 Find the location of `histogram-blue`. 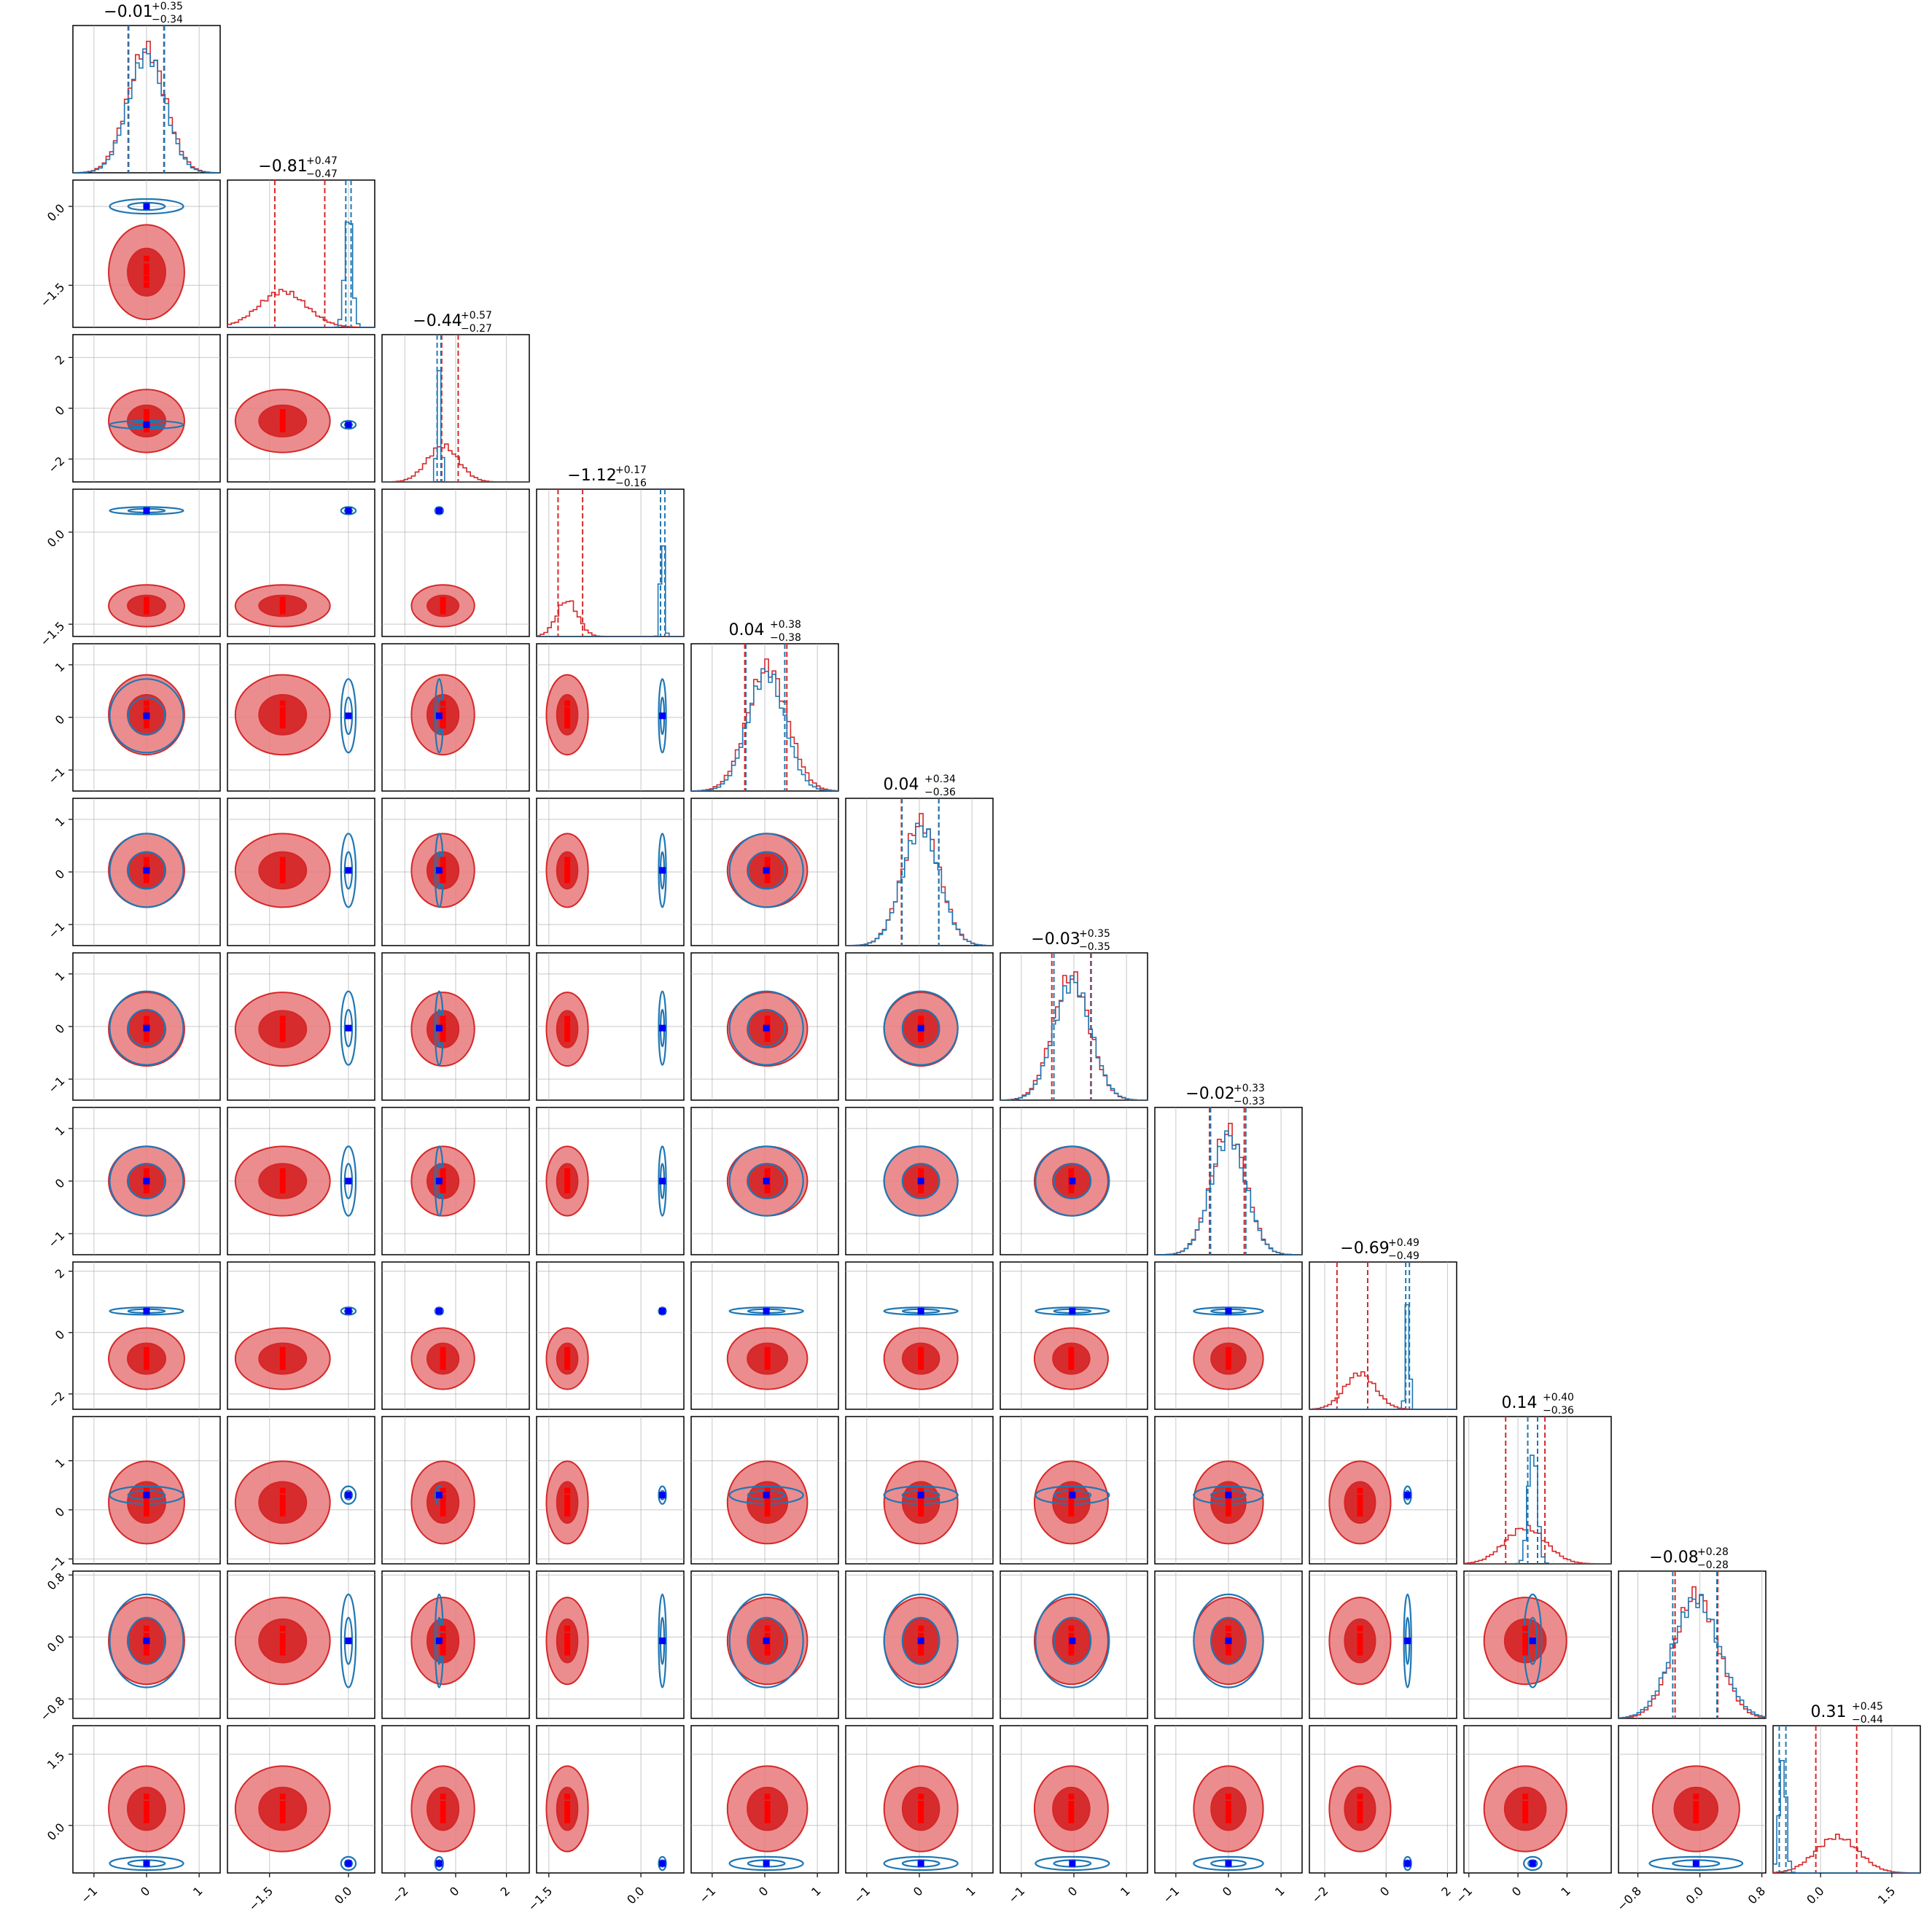

histogram-blue is located at coordinates (455, 426).